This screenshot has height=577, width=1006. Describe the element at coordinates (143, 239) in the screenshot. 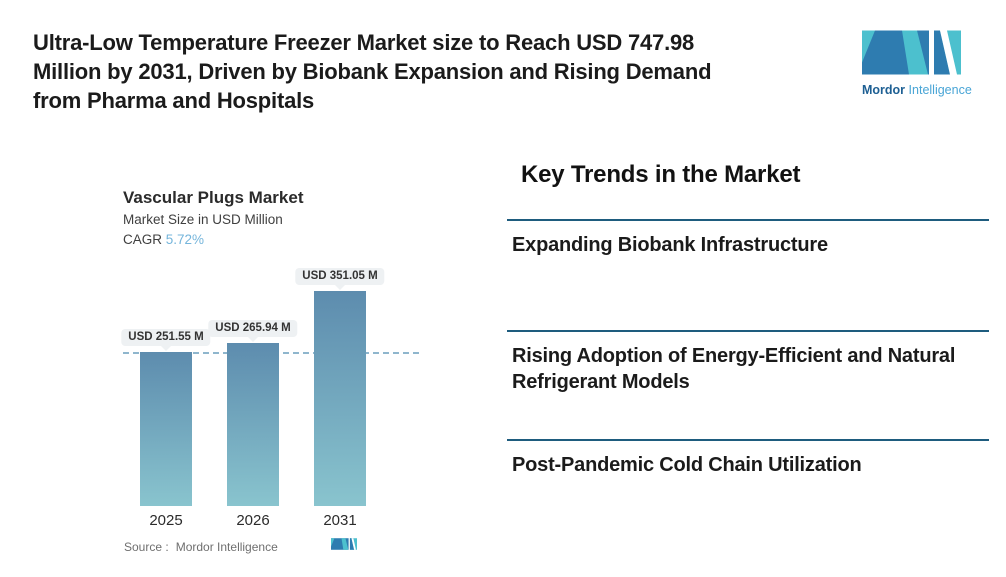

I see `cagr-label: CAGR` at that location.